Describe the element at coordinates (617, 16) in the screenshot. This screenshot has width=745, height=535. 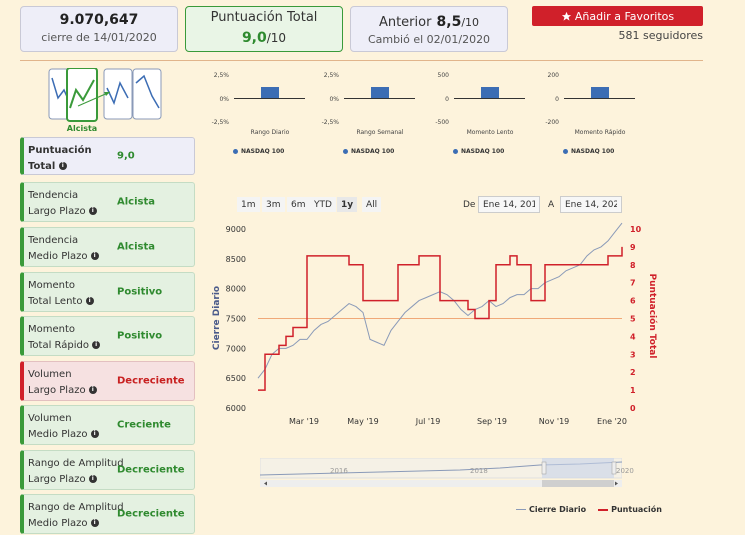
I see `add-favorites-button: Añadir a Favoritos` at that location.